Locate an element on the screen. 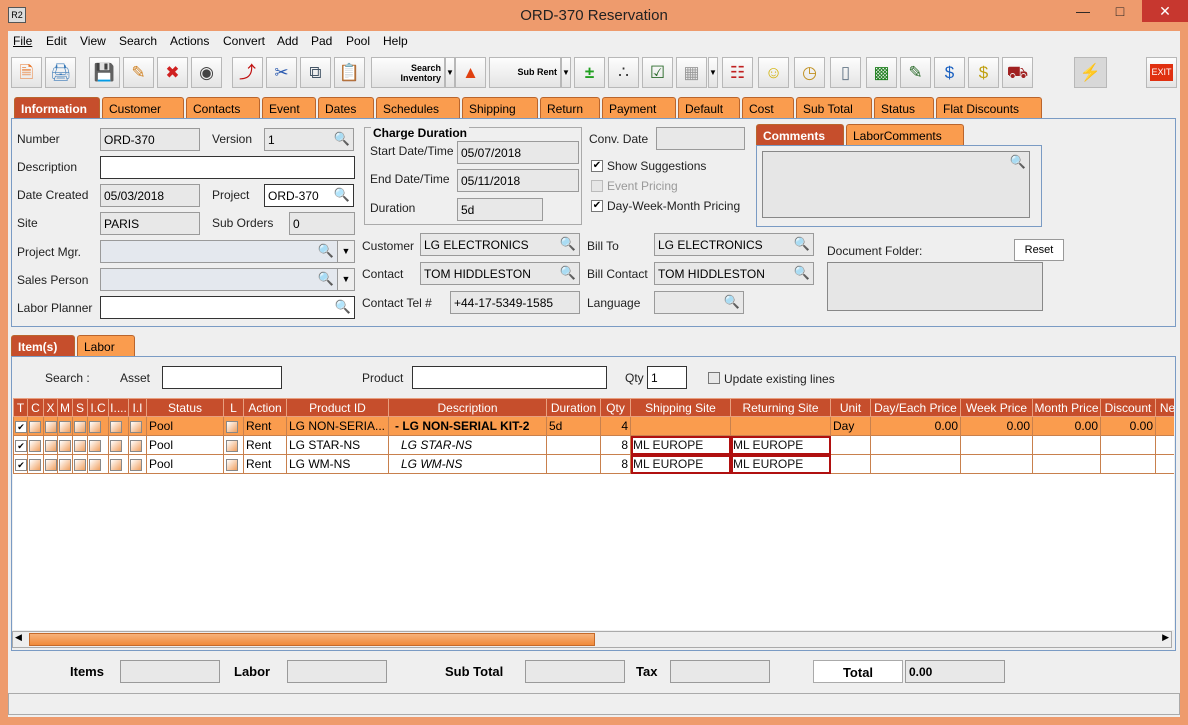 This screenshot has width=1188, height=725. cell-ship: ML EUROPE is located at coordinates (680, 464).